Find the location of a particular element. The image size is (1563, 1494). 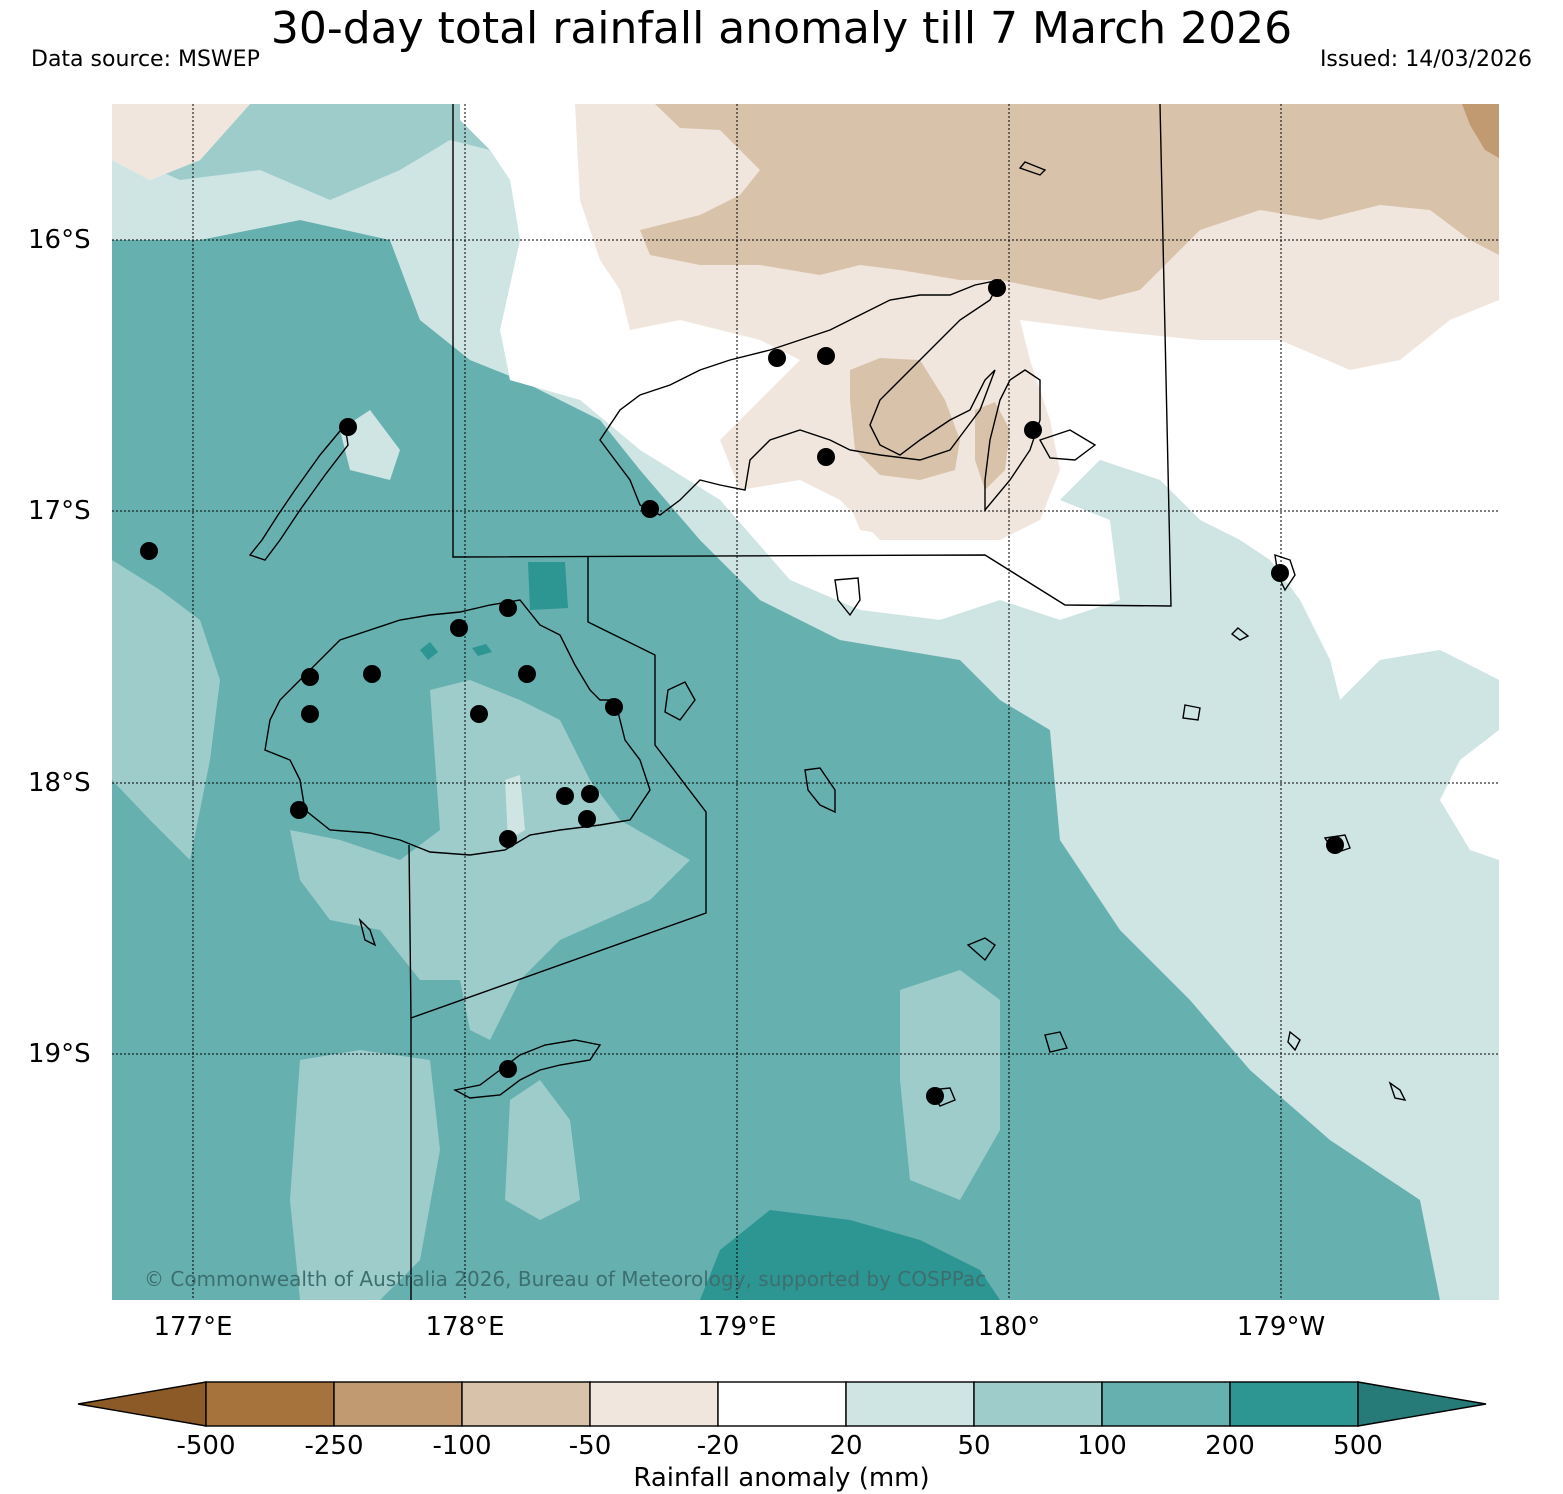

lon-label-179e: 179°E is located at coordinates (737, 1327).